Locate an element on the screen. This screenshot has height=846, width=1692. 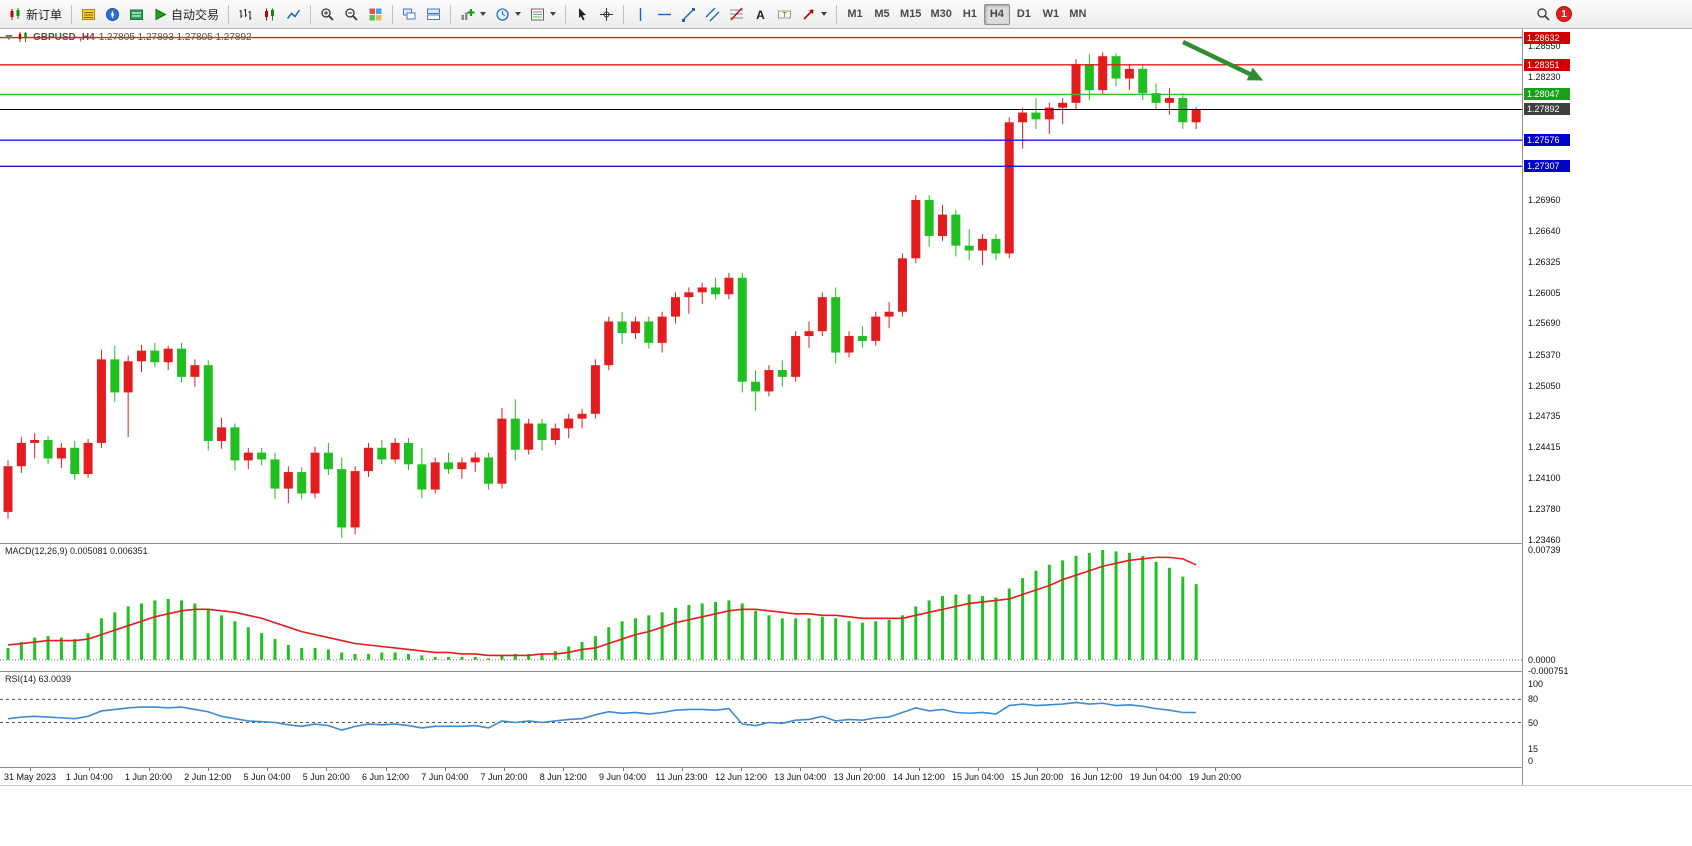
svg-text: A is located at coordinates (760, 15).